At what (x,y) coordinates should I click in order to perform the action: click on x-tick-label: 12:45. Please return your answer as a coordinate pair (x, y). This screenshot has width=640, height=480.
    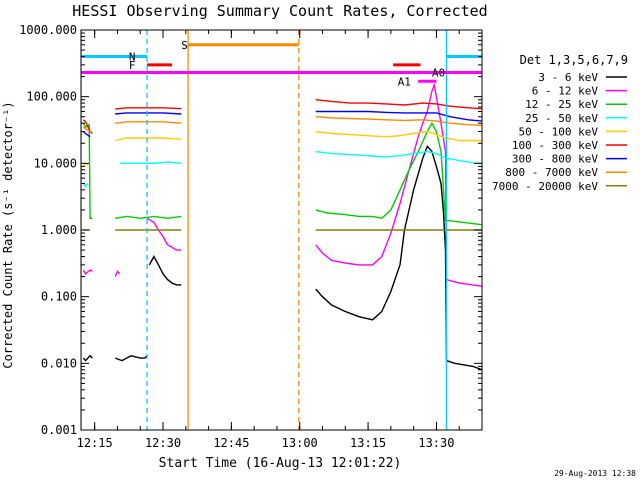
    Looking at the image, I should click on (231, 443).